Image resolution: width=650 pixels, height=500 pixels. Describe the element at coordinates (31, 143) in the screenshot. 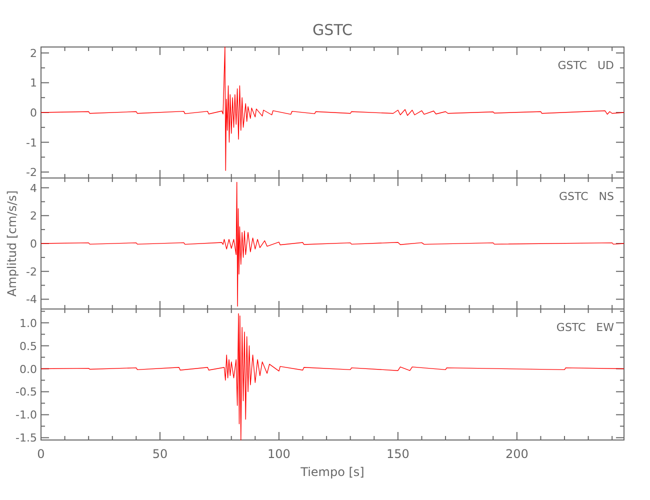

I see `y-tick-label: -1` at that location.